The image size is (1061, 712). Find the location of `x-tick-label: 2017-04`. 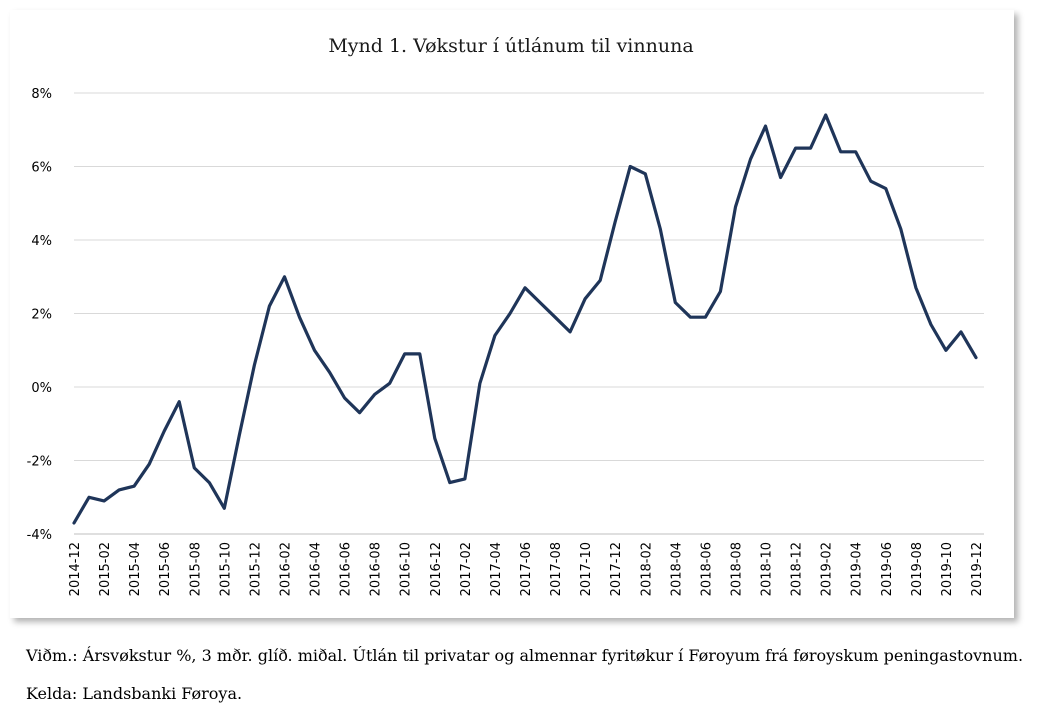

x-tick-label: 2017-04 is located at coordinates (496, 569).